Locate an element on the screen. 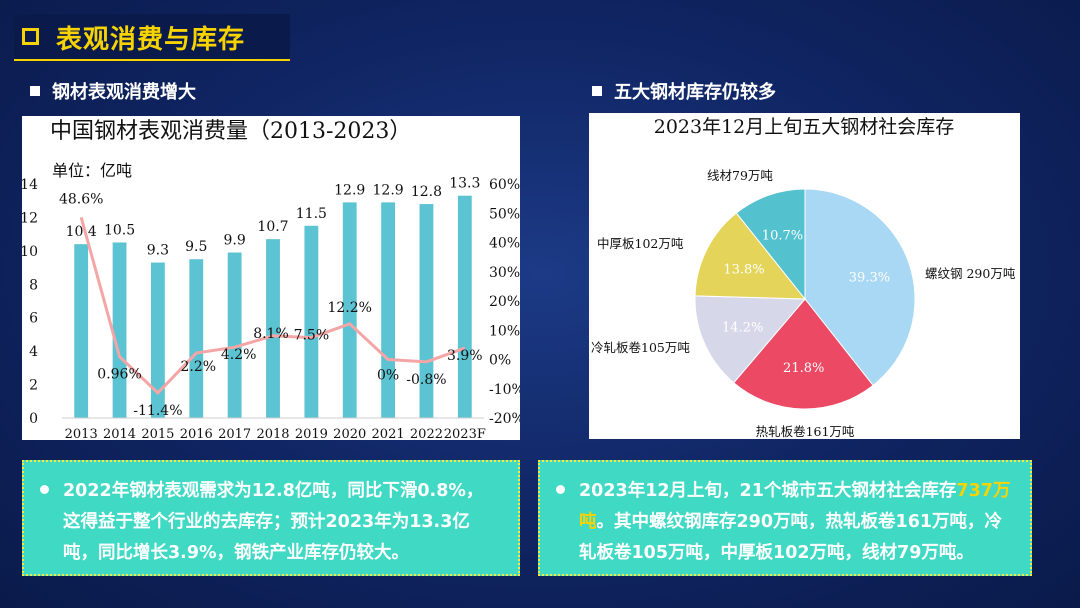  chart-unit-label: 单位：亿吨 is located at coordinates (92, 170).